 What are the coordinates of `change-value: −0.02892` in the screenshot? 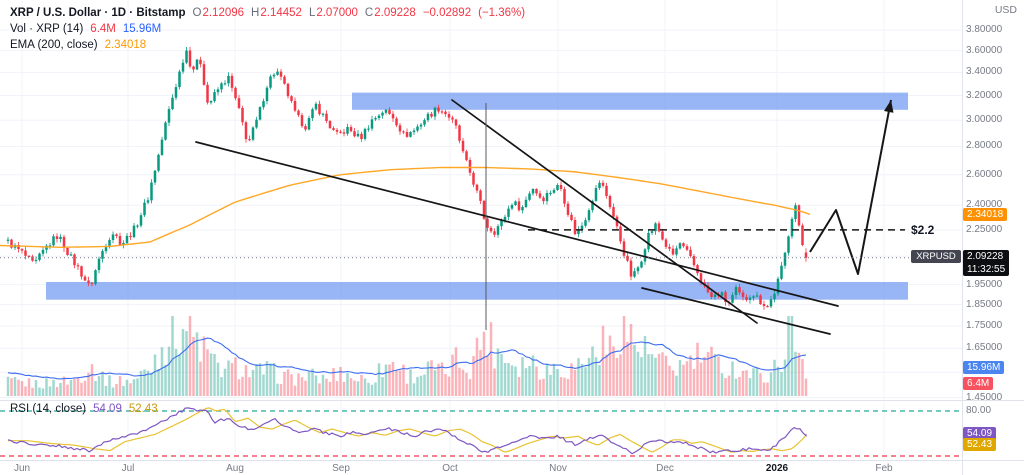 It's located at (447, 13).